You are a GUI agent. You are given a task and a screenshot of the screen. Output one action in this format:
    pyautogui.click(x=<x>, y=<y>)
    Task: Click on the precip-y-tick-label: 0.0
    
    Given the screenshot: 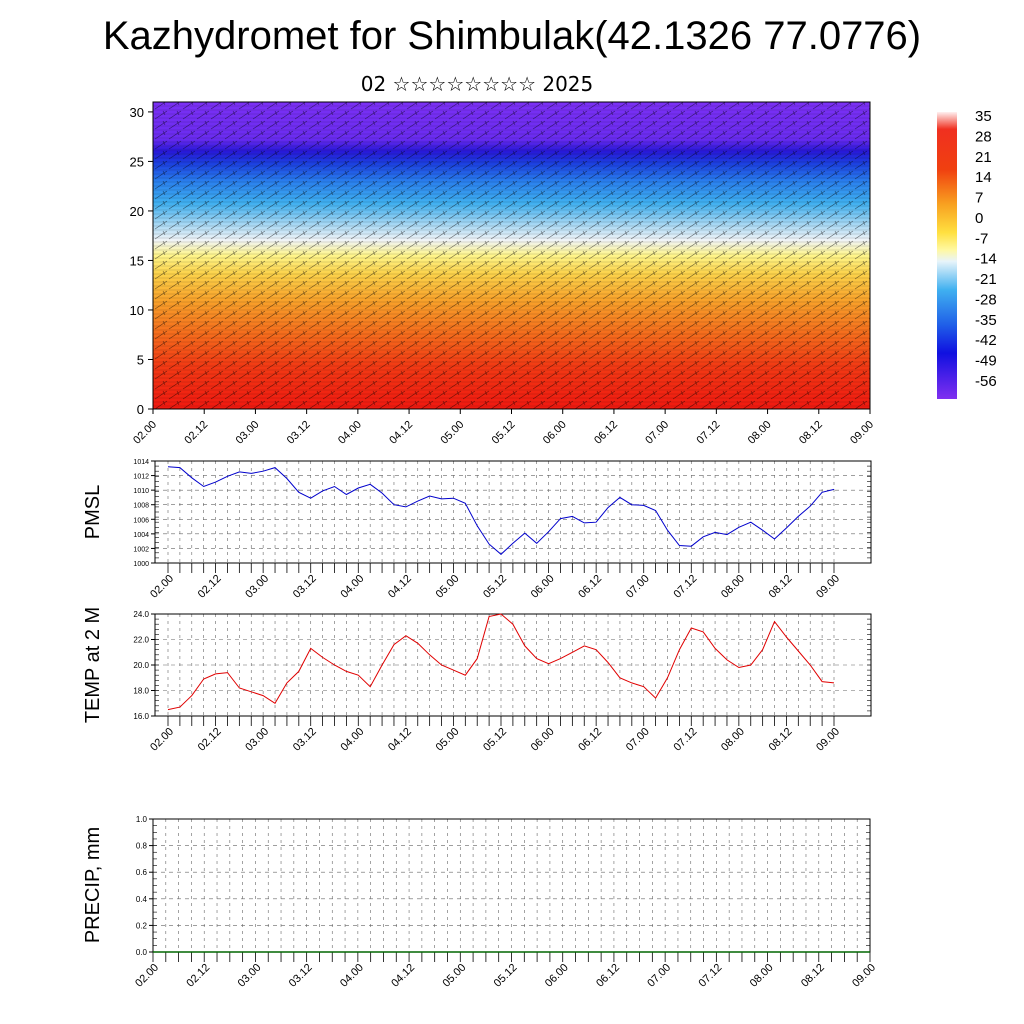 What is the action you would take?
    pyautogui.click(x=142, y=952)
    